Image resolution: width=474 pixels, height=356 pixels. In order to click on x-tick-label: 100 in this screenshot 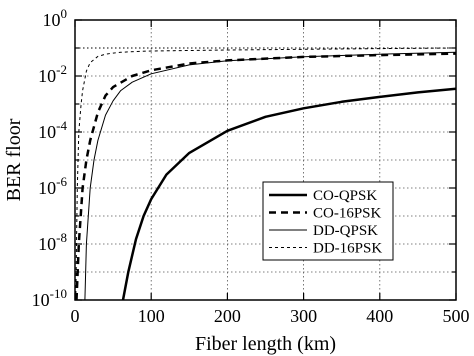, I will do `click(151, 316)`.